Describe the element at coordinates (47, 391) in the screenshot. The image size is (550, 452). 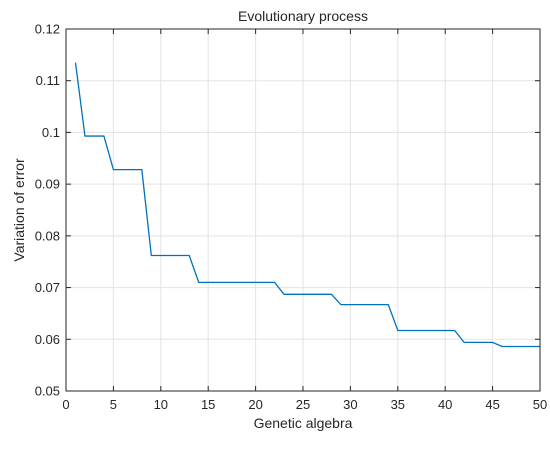
I see `y-tick-label: 0.05` at that location.